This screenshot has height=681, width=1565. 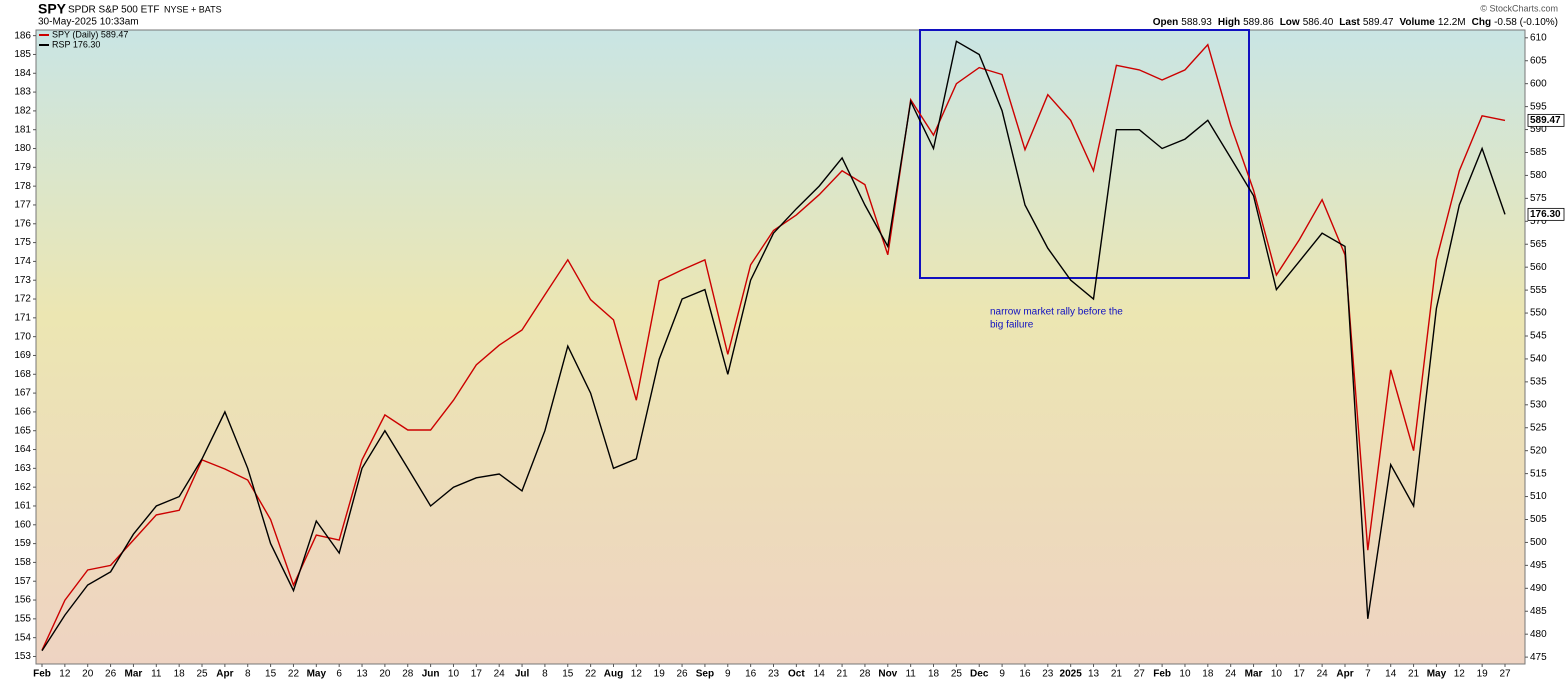 What do you see at coordinates (88, 22) in the screenshot?
I see `date: 30-May-2025 10:33am` at bounding box center [88, 22].